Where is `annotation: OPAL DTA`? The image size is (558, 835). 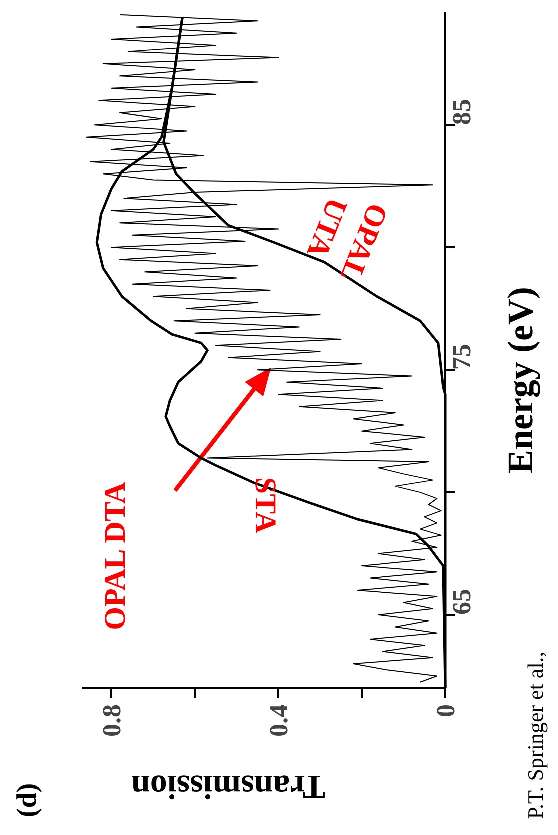 annotation: OPAL DTA is located at coordinates (115, 556).